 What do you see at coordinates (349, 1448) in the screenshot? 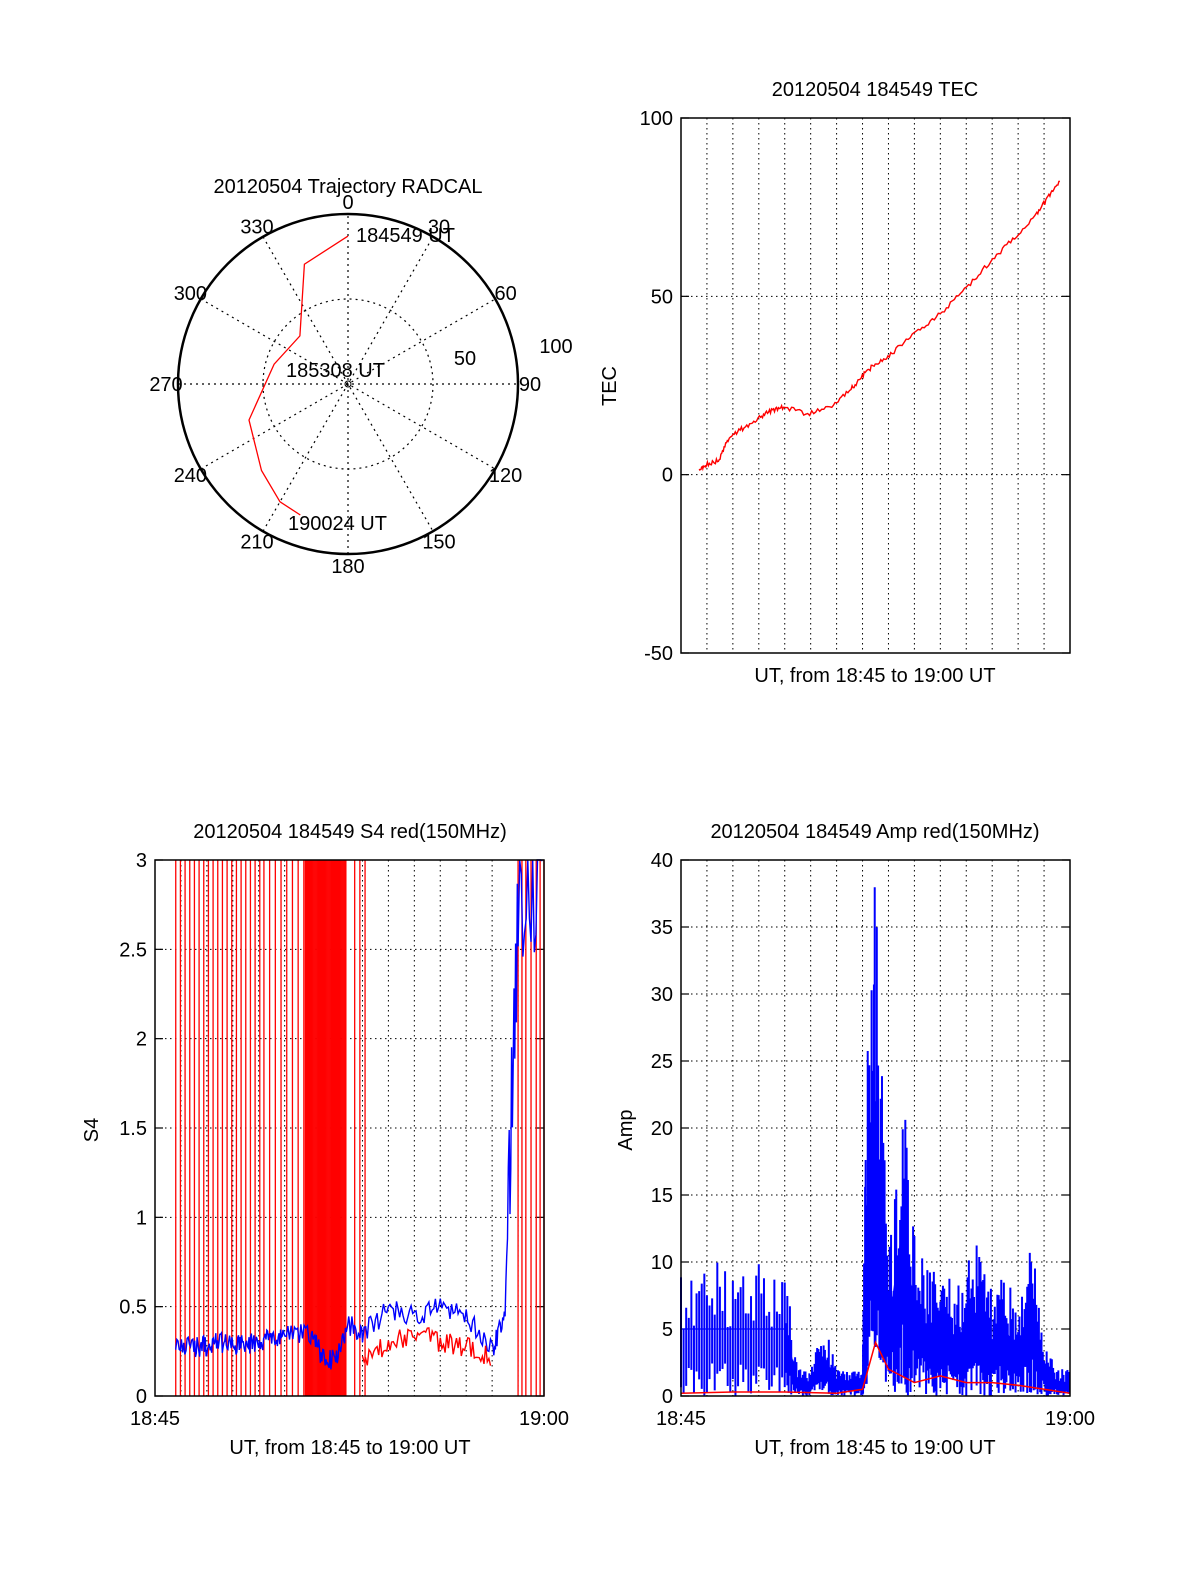
I see `s4-xlabel: UT, from 18:45 to 19:00 UT` at bounding box center [349, 1448].